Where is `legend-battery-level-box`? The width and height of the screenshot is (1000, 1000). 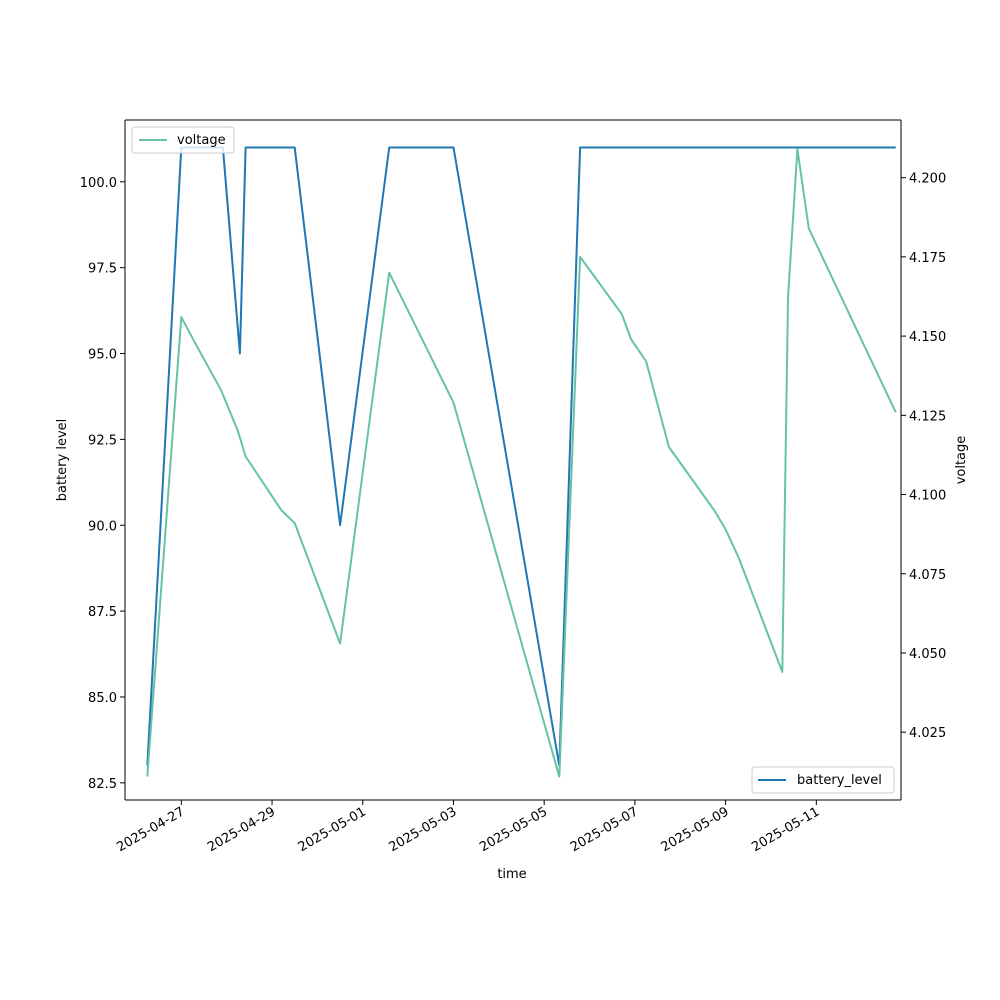 legend-battery-level-box is located at coordinates (823, 780).